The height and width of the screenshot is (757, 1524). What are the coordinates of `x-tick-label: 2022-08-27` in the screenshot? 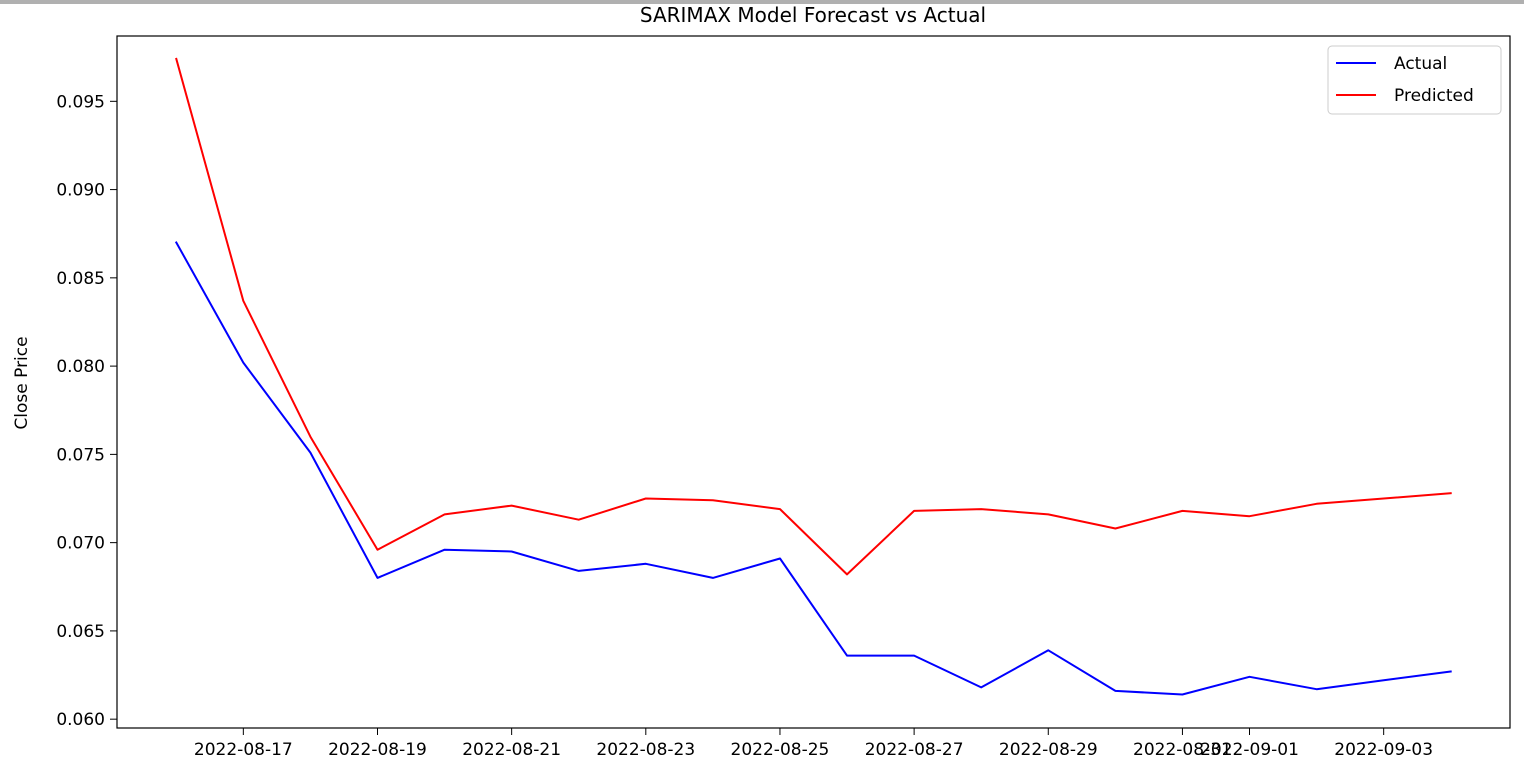 It's located at (914, 748).